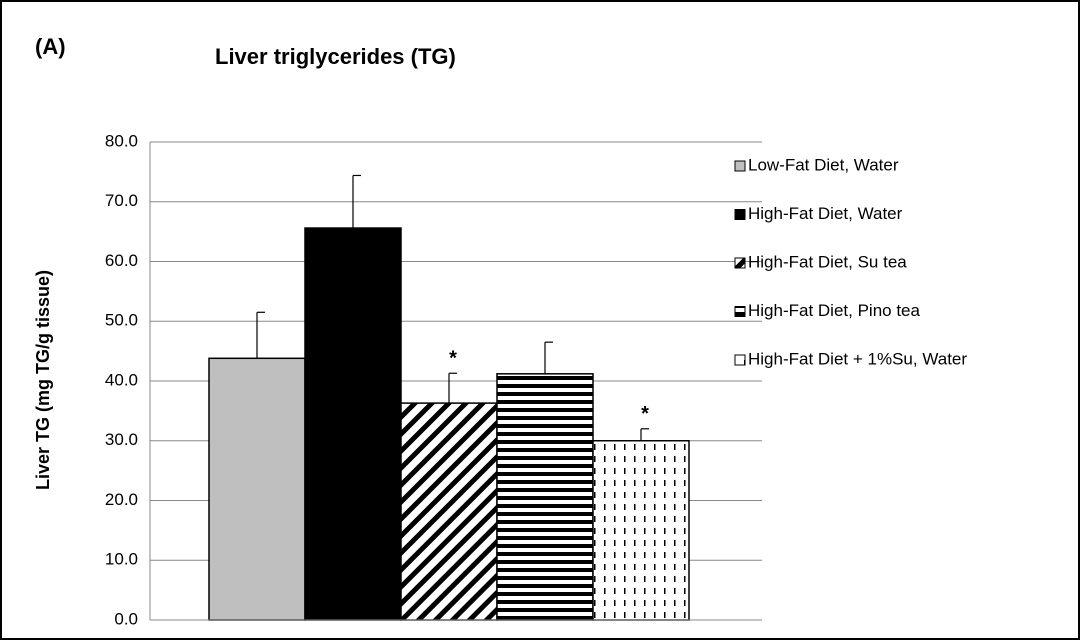  What do you see at coordinates (121, 559) in the screenshot?
I see `y-tick-label: 10.0` at bounding box center [121, 559].